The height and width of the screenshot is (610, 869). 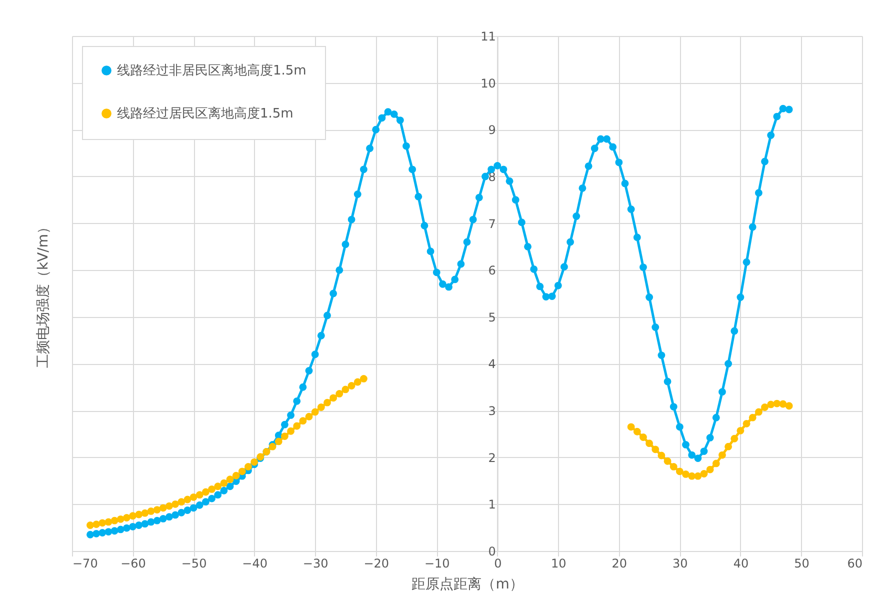 What do you see at coordinates (492, 411) in the screenshot?
I see `y-tick-label: 3` at bounding box center [492, 411].